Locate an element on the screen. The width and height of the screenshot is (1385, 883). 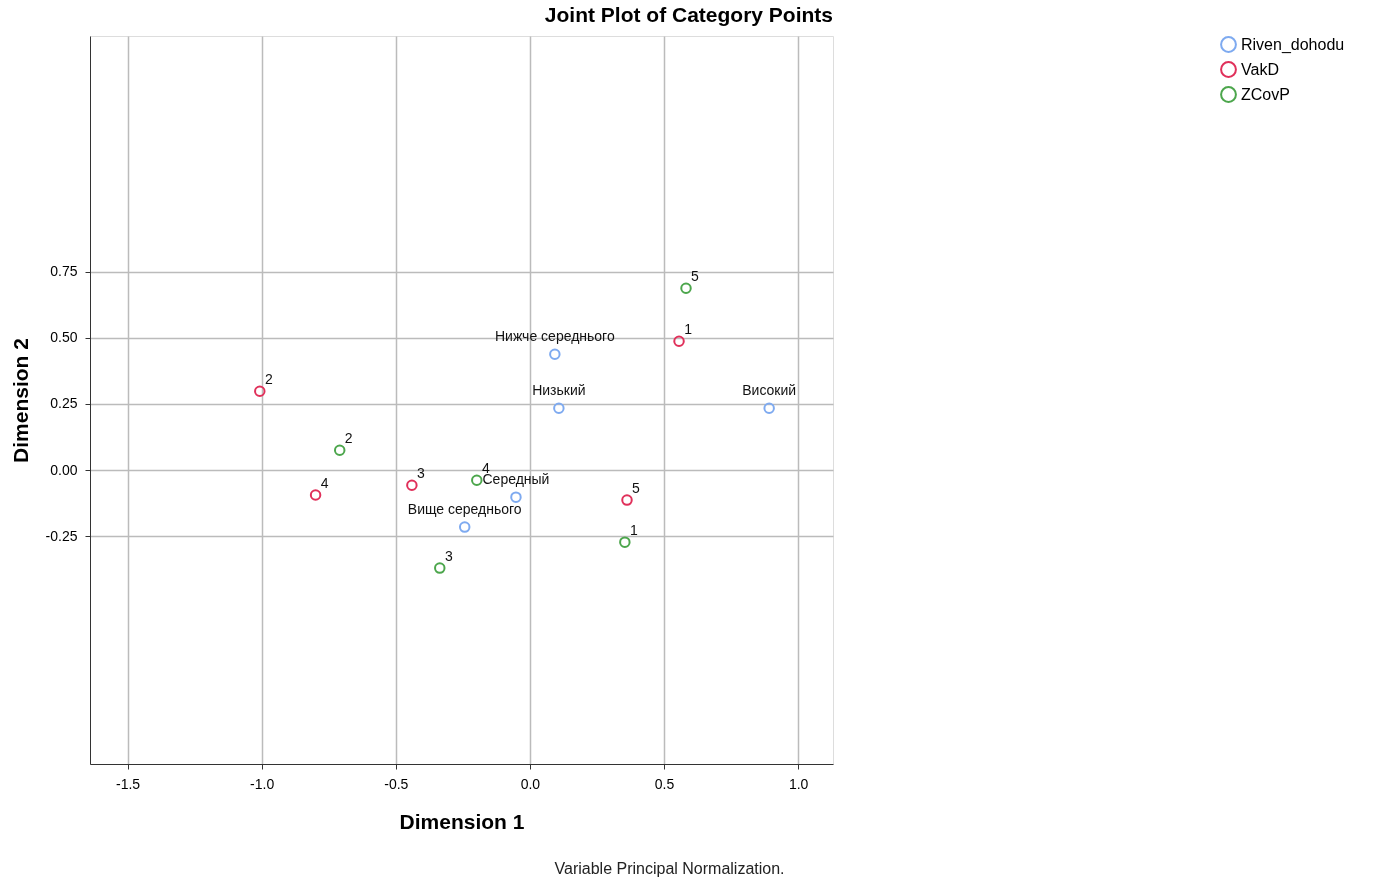
legend-label: Riven_dohodu is located at coordinates (1293, 44).